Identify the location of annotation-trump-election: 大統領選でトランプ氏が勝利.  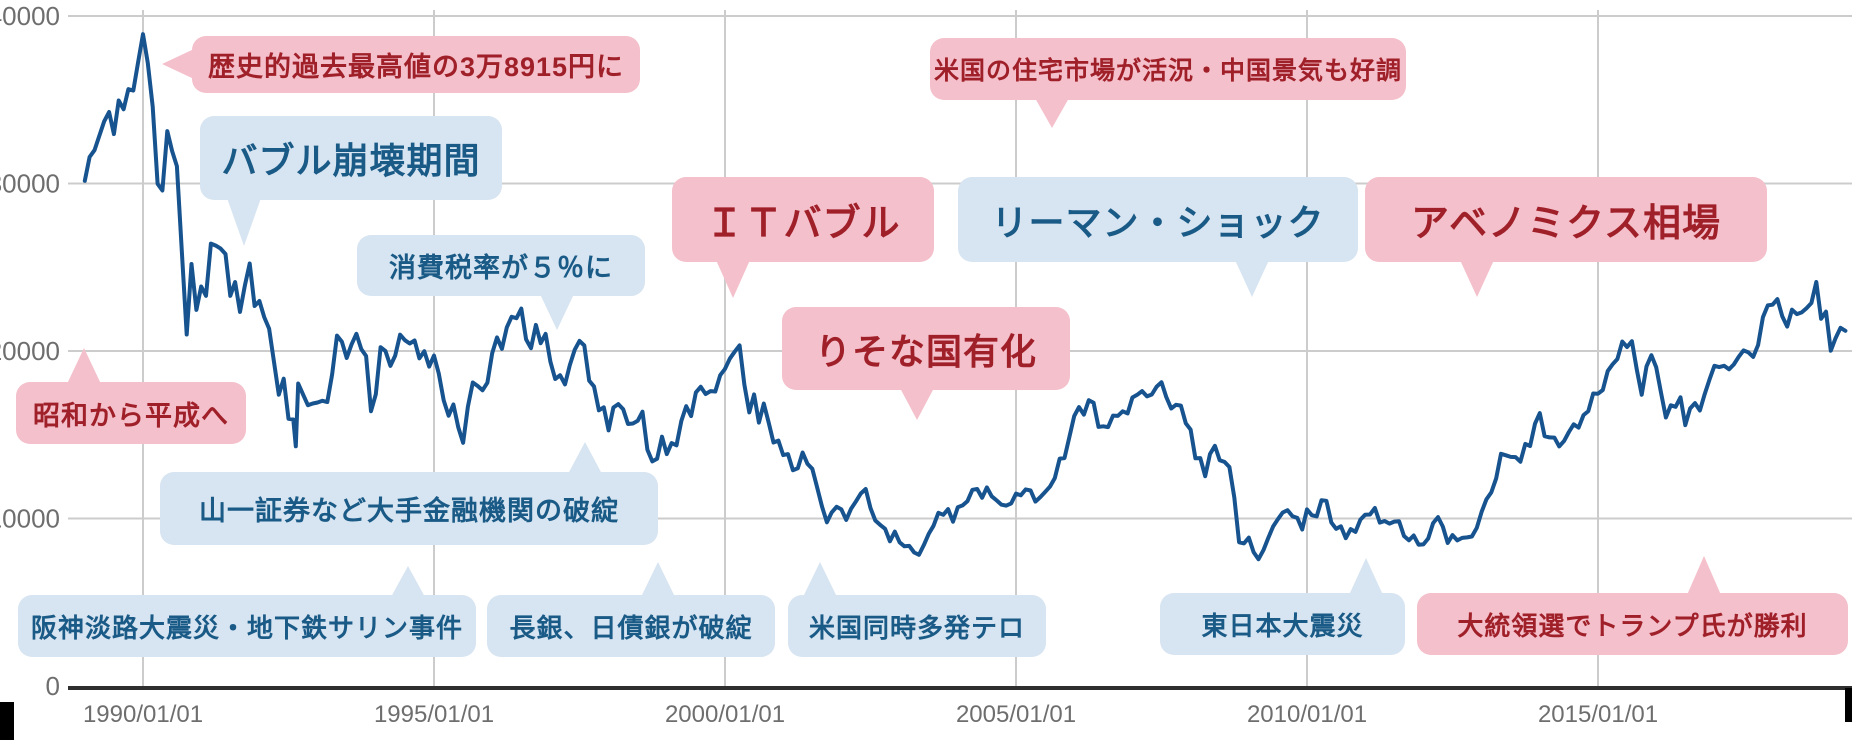
(1632, 624).